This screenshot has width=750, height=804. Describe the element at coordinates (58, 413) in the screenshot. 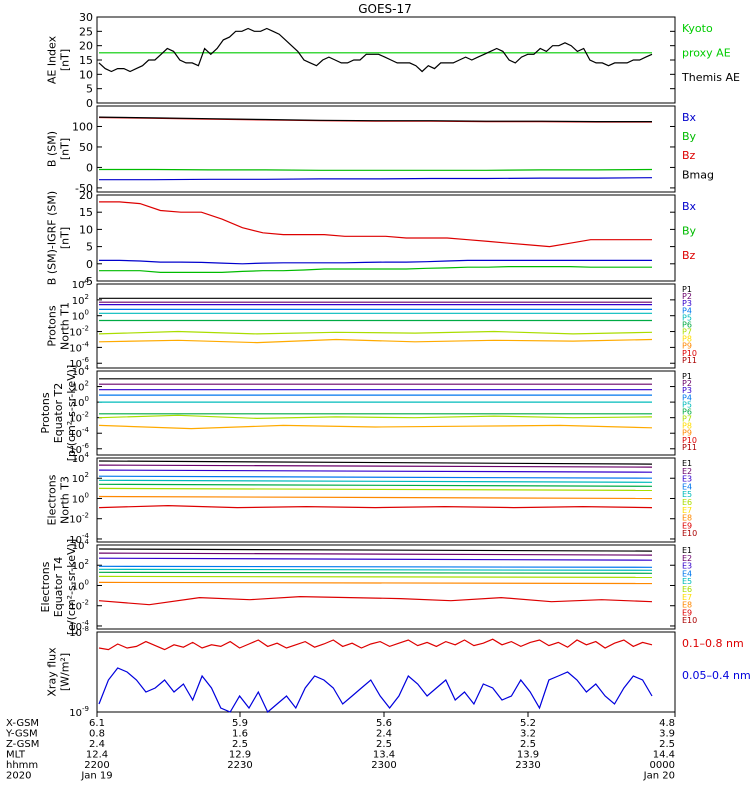

I see `y-axis-label: Equator T2` at that location.